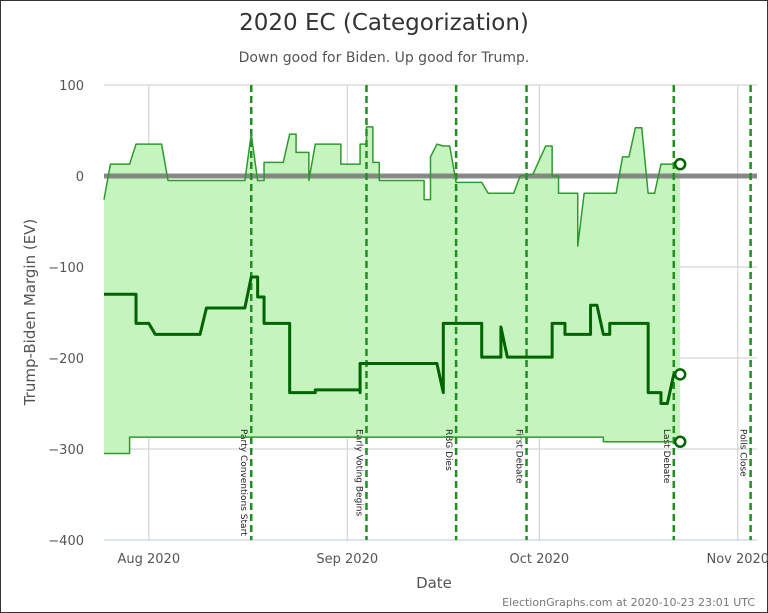 The image size is (768, 613). I want to click on y-tick-label: 100, so click(71, 86).